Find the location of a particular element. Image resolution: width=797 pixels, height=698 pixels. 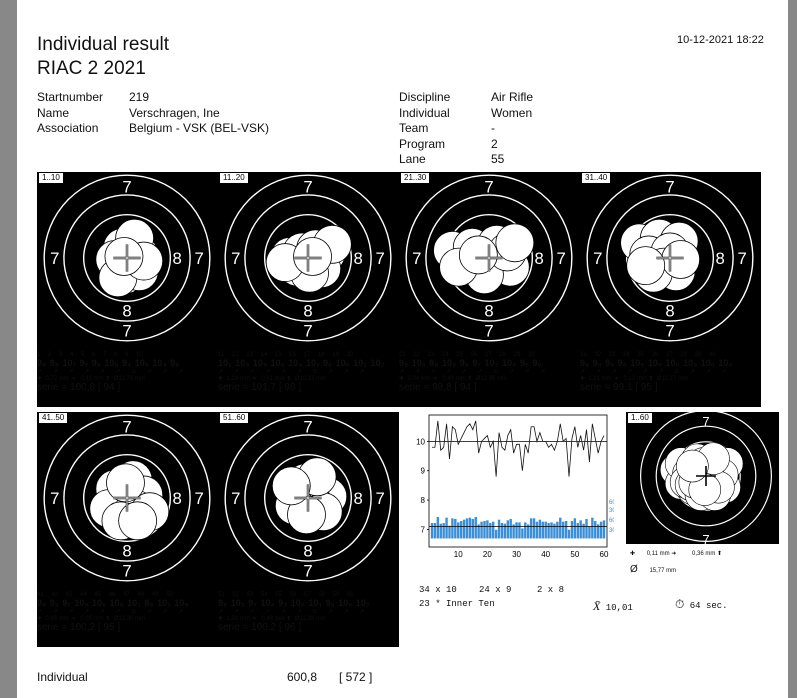

serie-total: serie = 99,1 [ 95 ] is located at coordinates (619, 387).